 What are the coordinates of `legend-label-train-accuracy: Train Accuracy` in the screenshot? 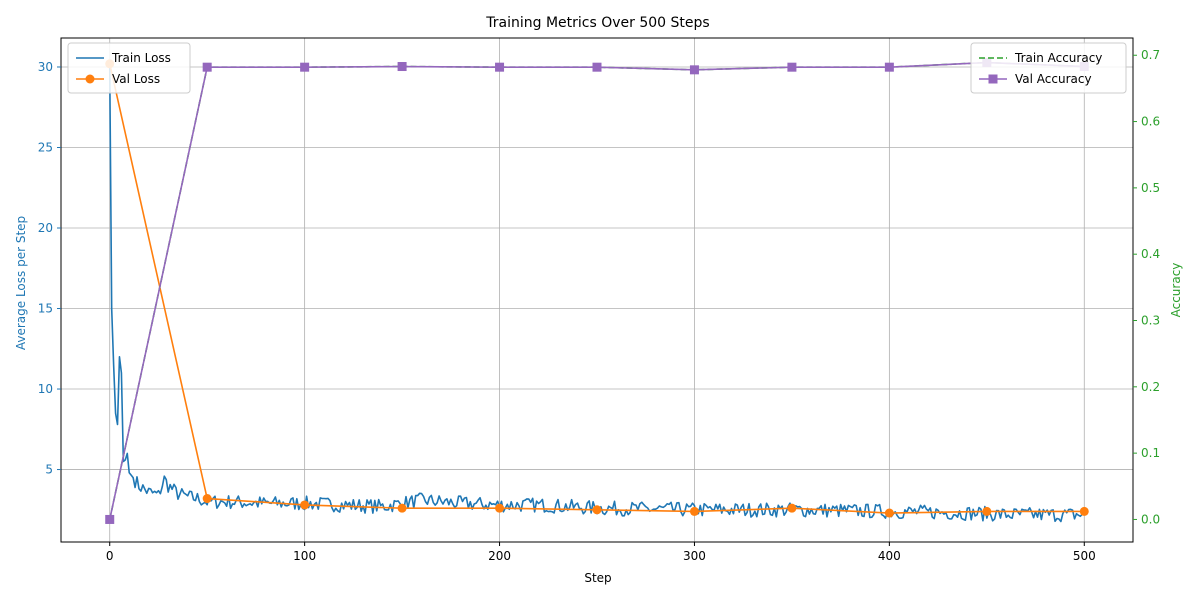 It's located at (1058, 58).